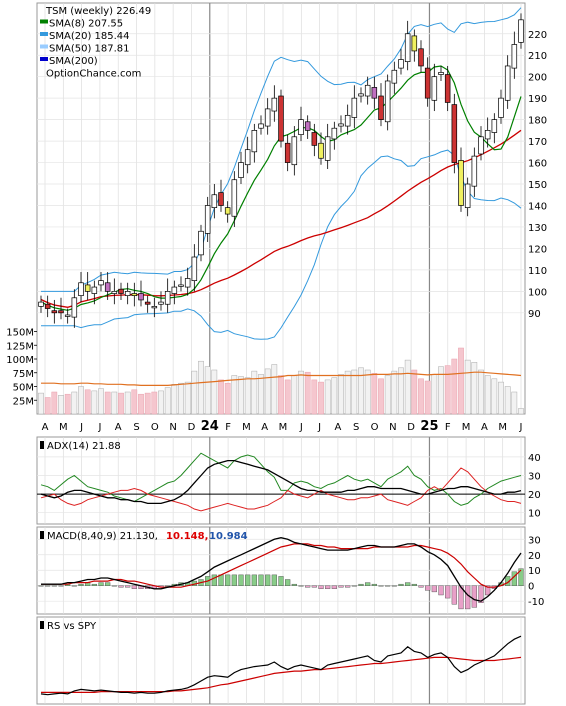 Image resolution: width=566 pixels, height=706 pixels. I want to click on y-tick-label: 170, so click(537, 142).